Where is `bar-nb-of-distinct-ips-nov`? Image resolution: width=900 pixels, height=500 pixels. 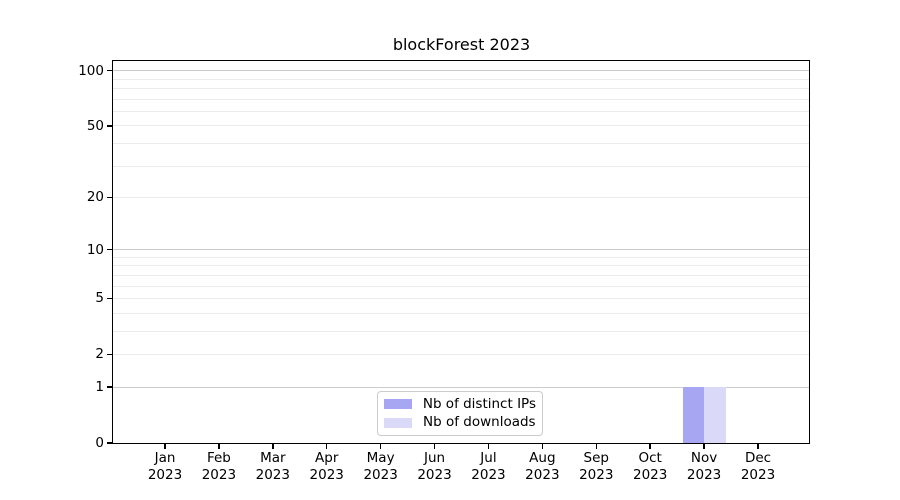
bar-nb-of-distinct-ips-nov is located at coordinates (693, 415).